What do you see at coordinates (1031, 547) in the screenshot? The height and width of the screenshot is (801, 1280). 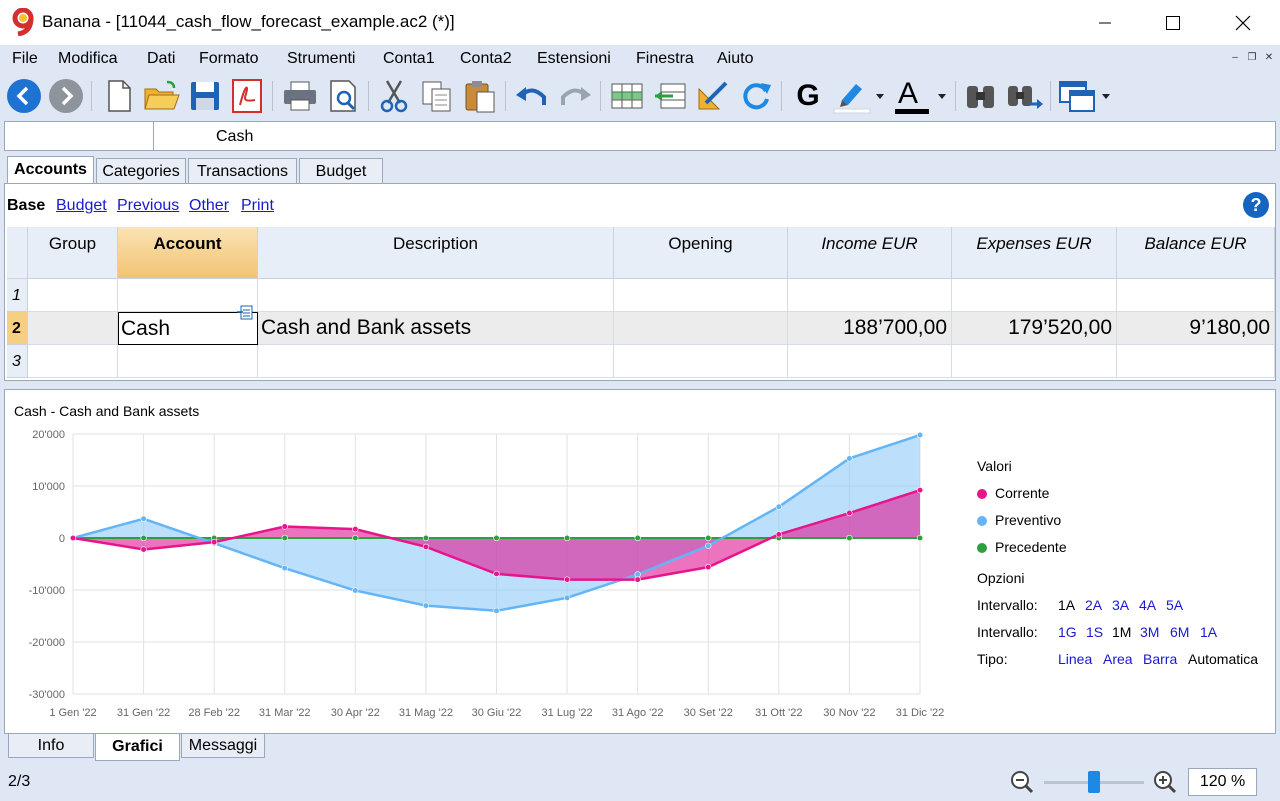 I see `legend-precedente: Precedente` at bounding box center [1031, 547].